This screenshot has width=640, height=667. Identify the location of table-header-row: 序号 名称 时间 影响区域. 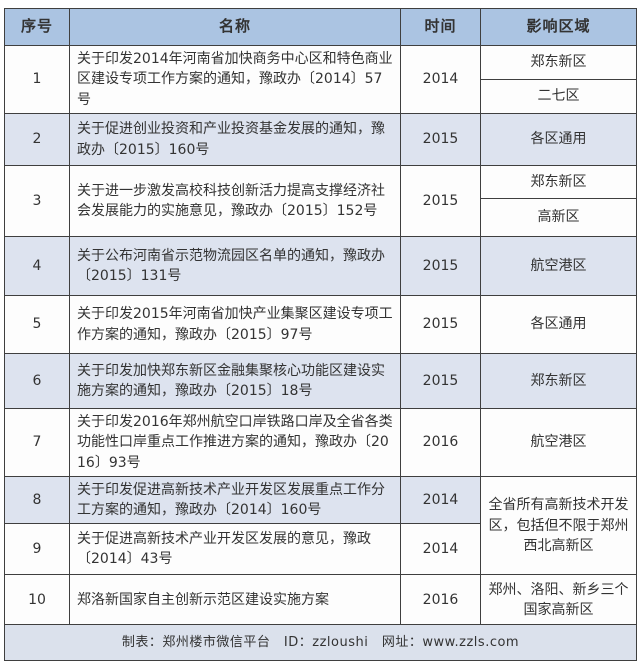
(320, 27).